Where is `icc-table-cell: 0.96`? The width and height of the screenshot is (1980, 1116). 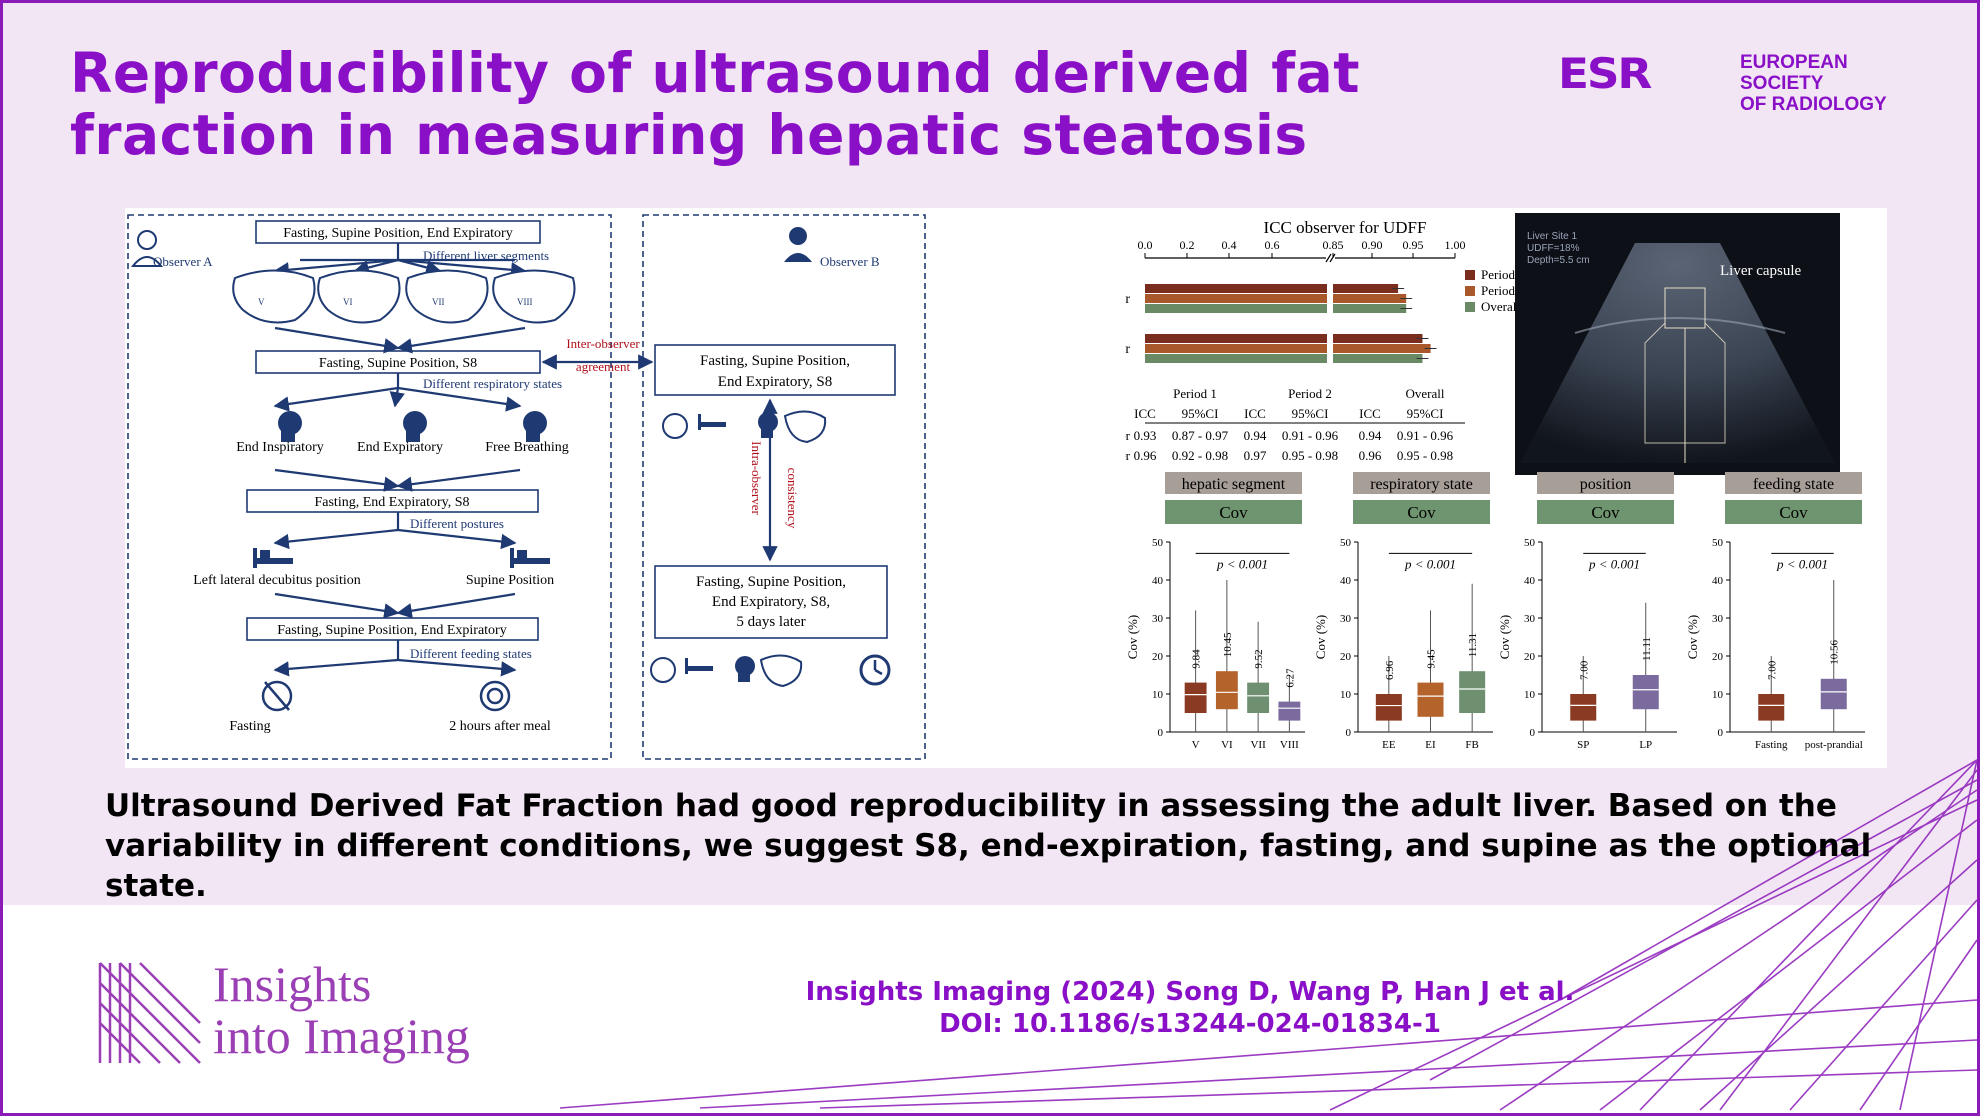
icc-table-cell: 0.96 is located at coordinates (1145, 455).